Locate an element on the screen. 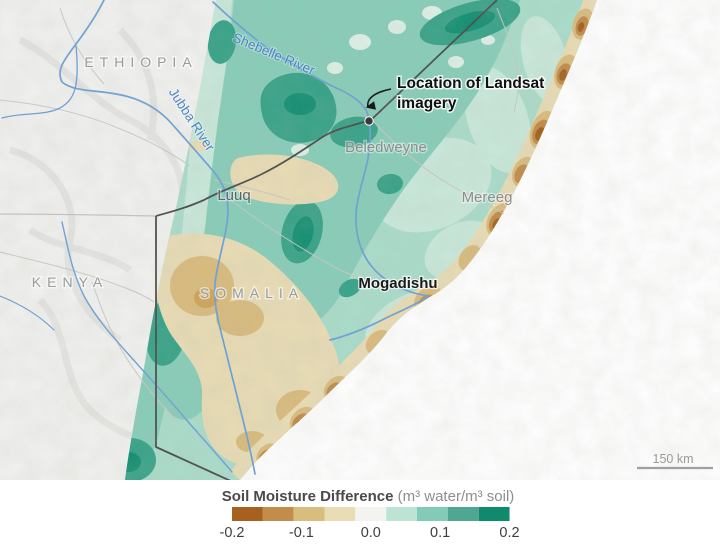 Image resolution: width=720 pixels, height=545 pixels. scale-bar: 150 km is located at coordinates (675, 461).